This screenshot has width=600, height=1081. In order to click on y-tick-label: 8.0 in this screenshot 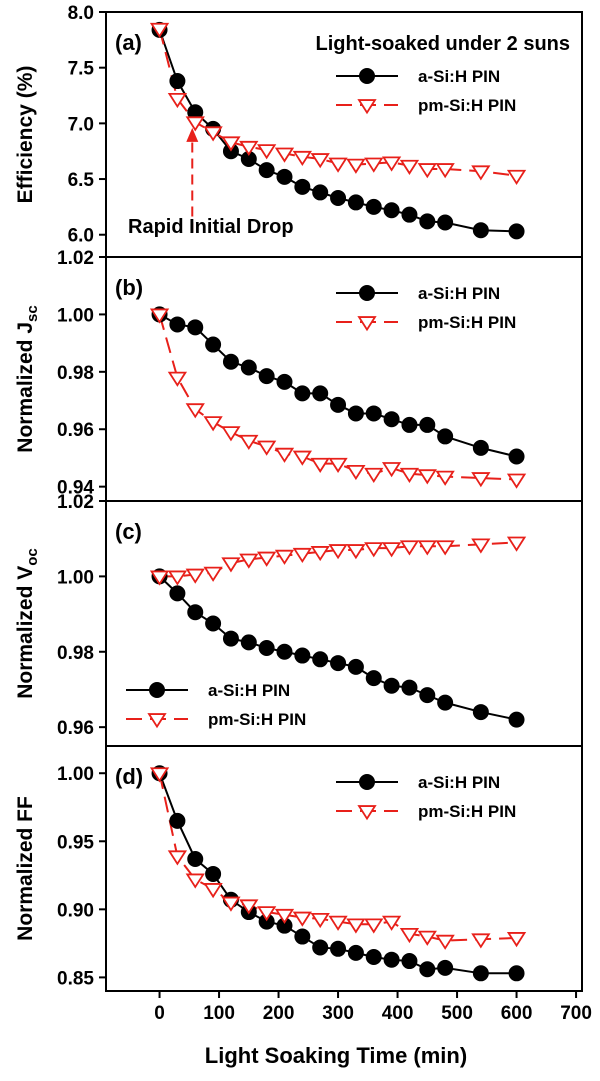, I will do `click(81, 13)`.